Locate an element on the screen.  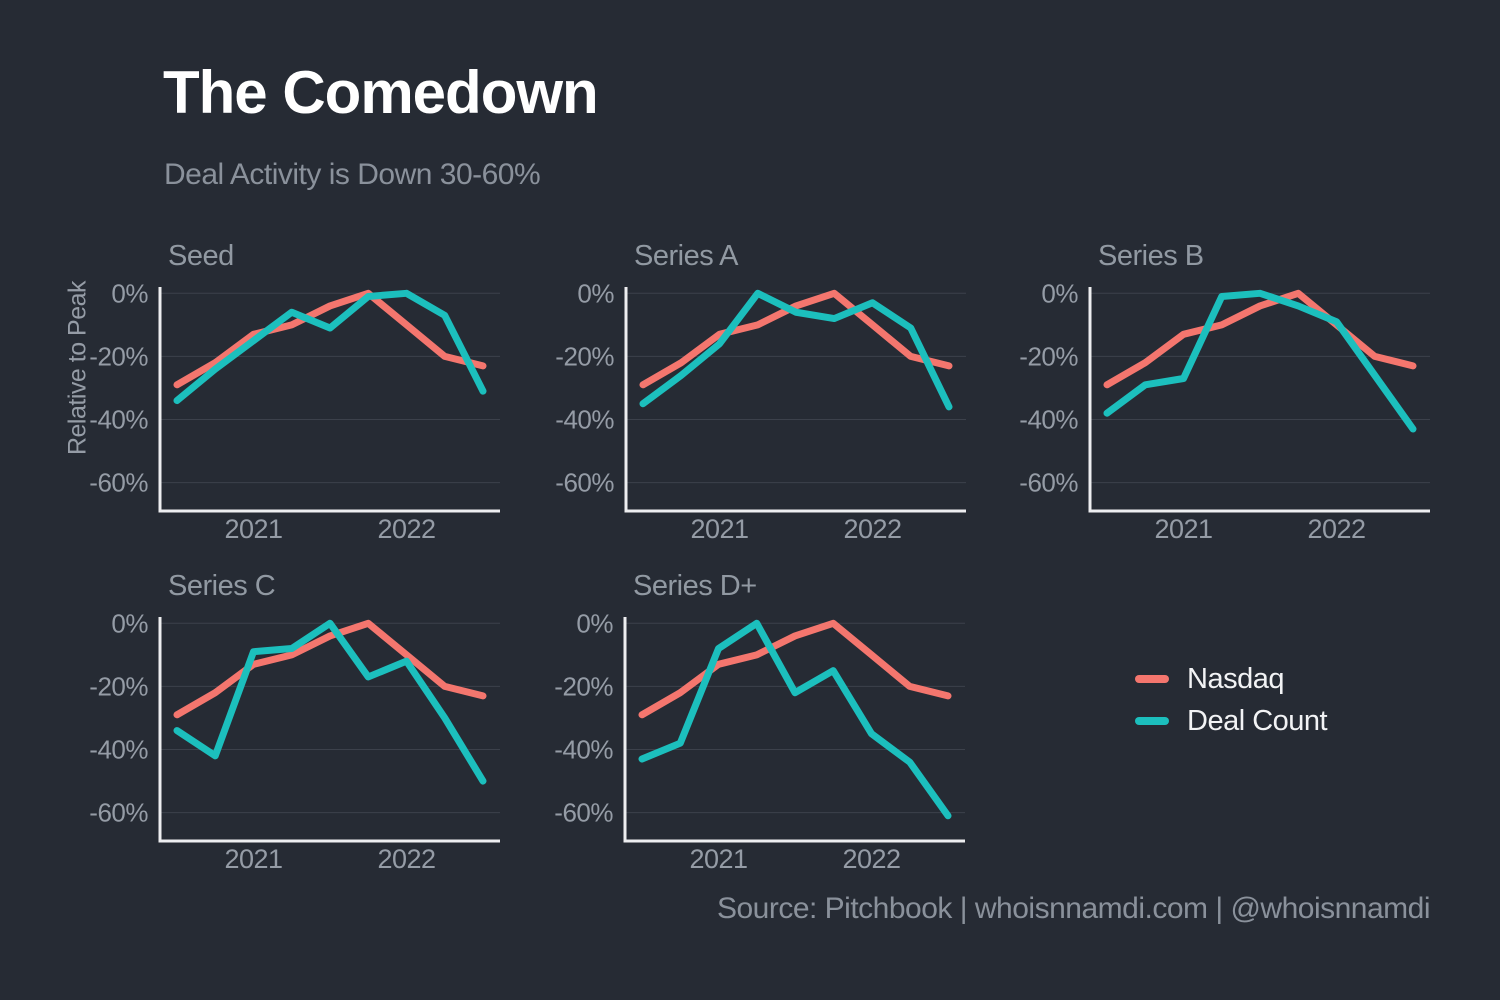
panel-seed: Seed 0% -20% -40% -60% 2021 2022 is located at coordinates (280, 390).